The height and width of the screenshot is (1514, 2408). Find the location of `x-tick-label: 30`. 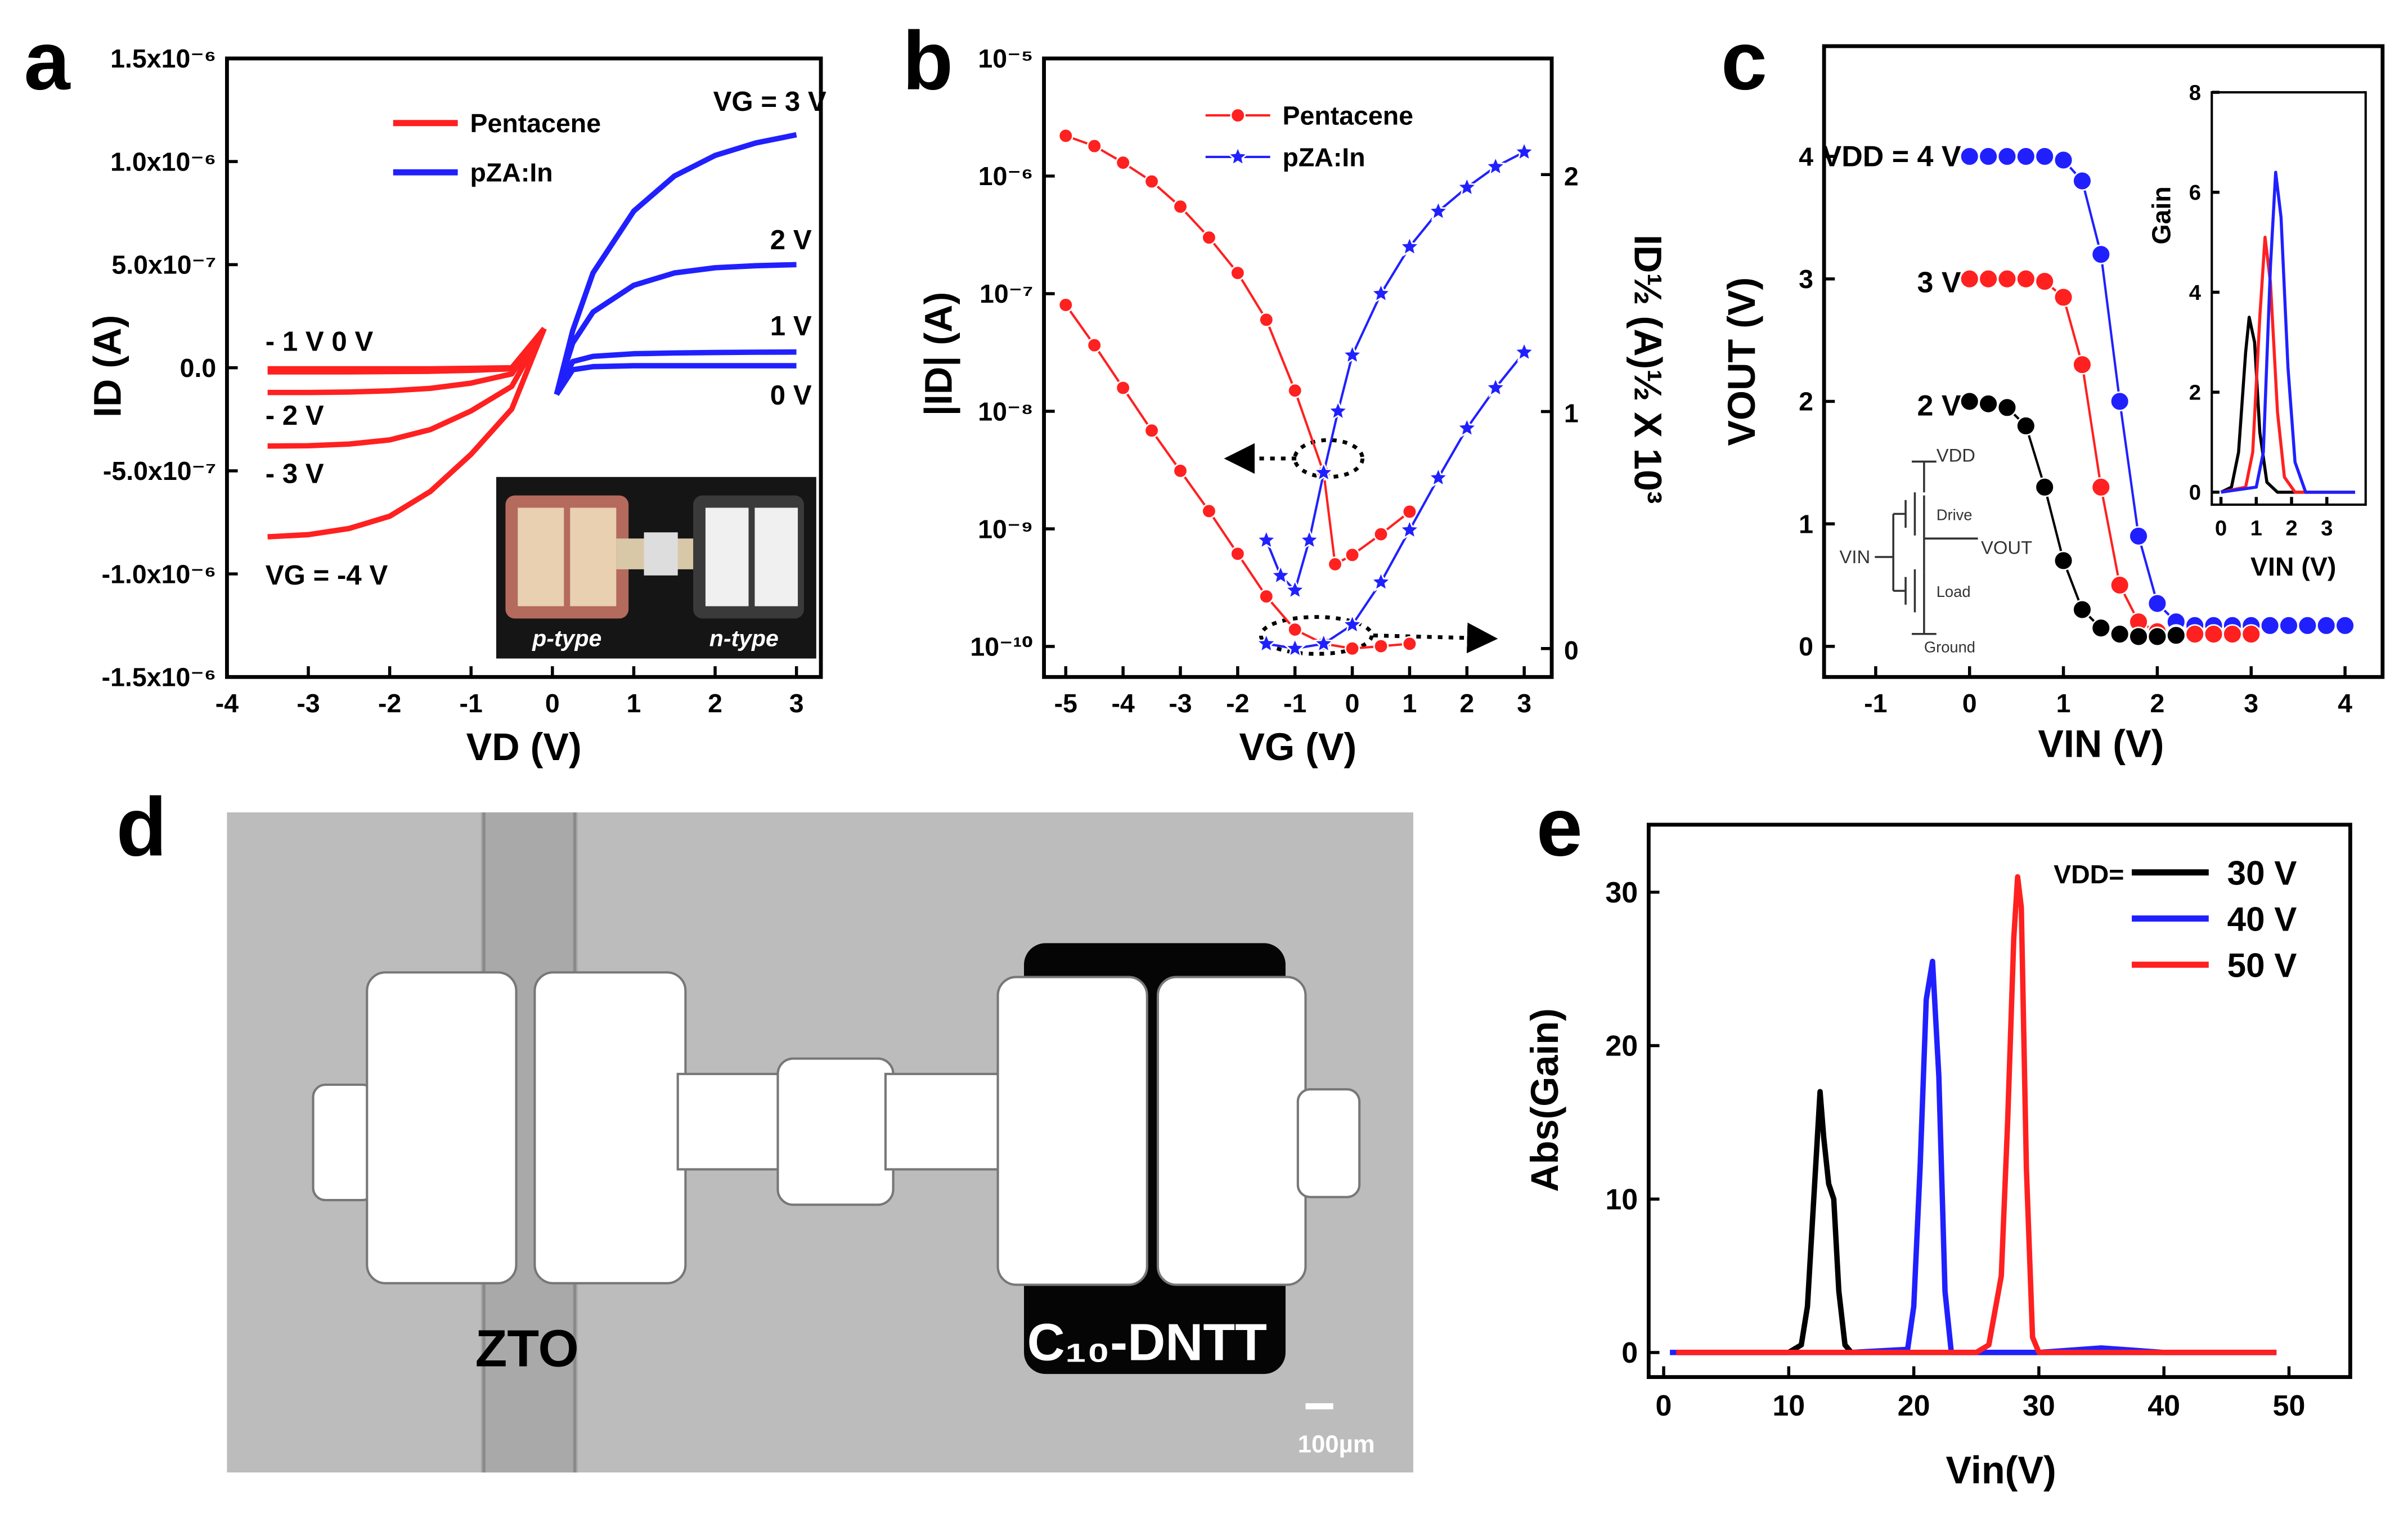

x-tick-label: 30 is located at coordinates (2039, 1406).